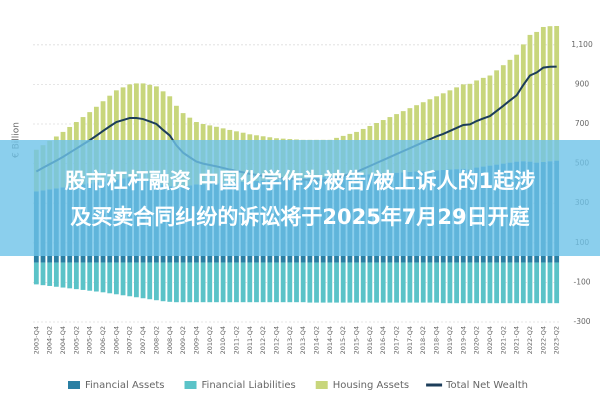 The image size is (600, 400). What do you see at coordinates (383, 340) in the screenshot?
I see `x-tick-label: 2016-Q4` at bounding box center [383, 340].